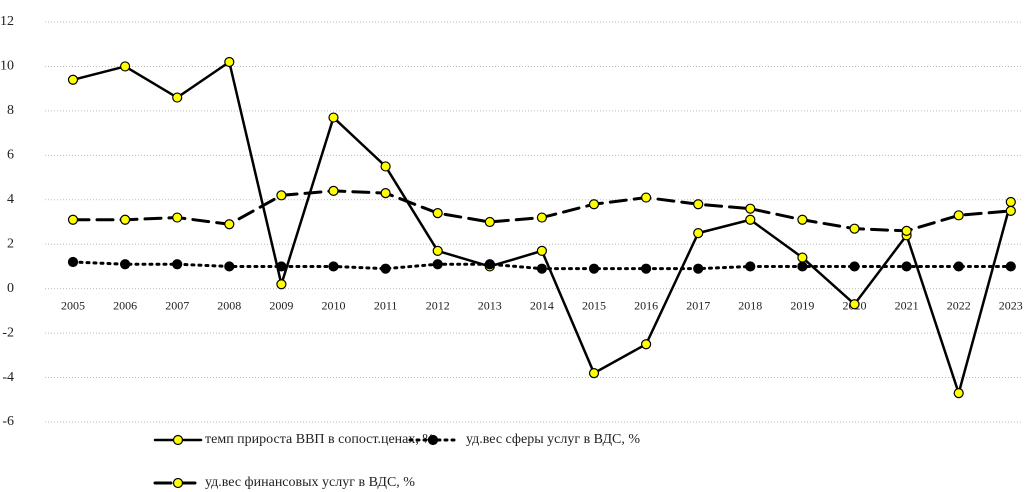  Describe the element at coordinates (542, 211) in the screenshot. I see `series-line` at that location.